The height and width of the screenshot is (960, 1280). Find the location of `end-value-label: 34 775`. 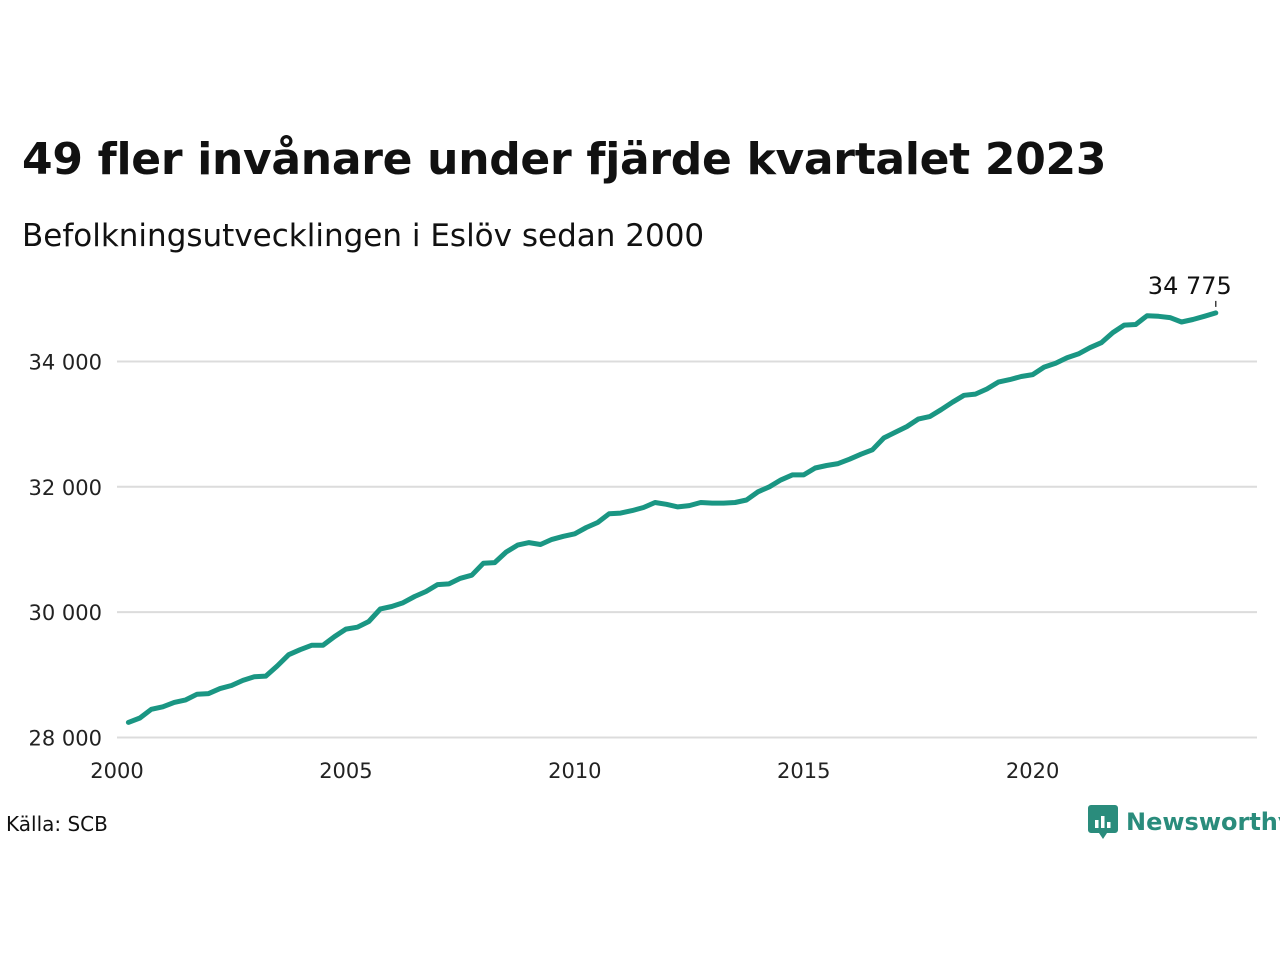

end-value-label: 34 775 is located at coordinates (1190, 286).